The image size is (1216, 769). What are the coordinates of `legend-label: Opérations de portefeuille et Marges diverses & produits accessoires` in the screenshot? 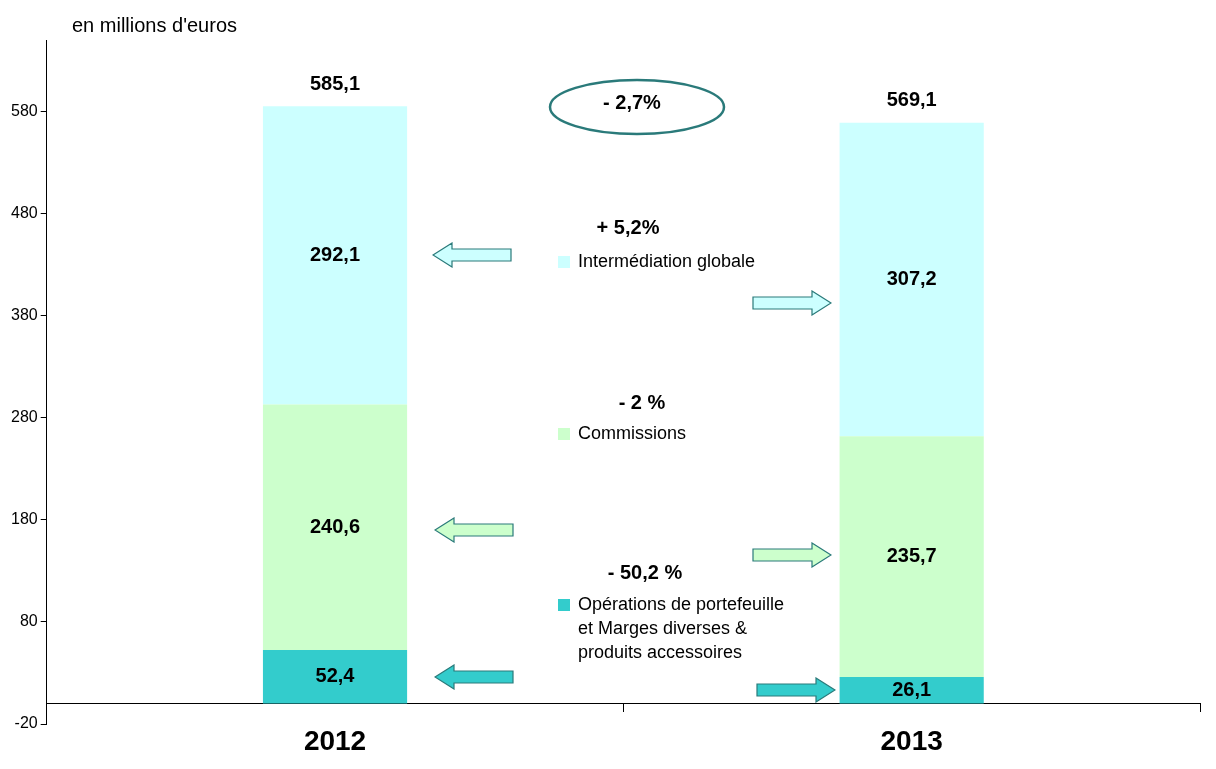 It's located at (681, 627).